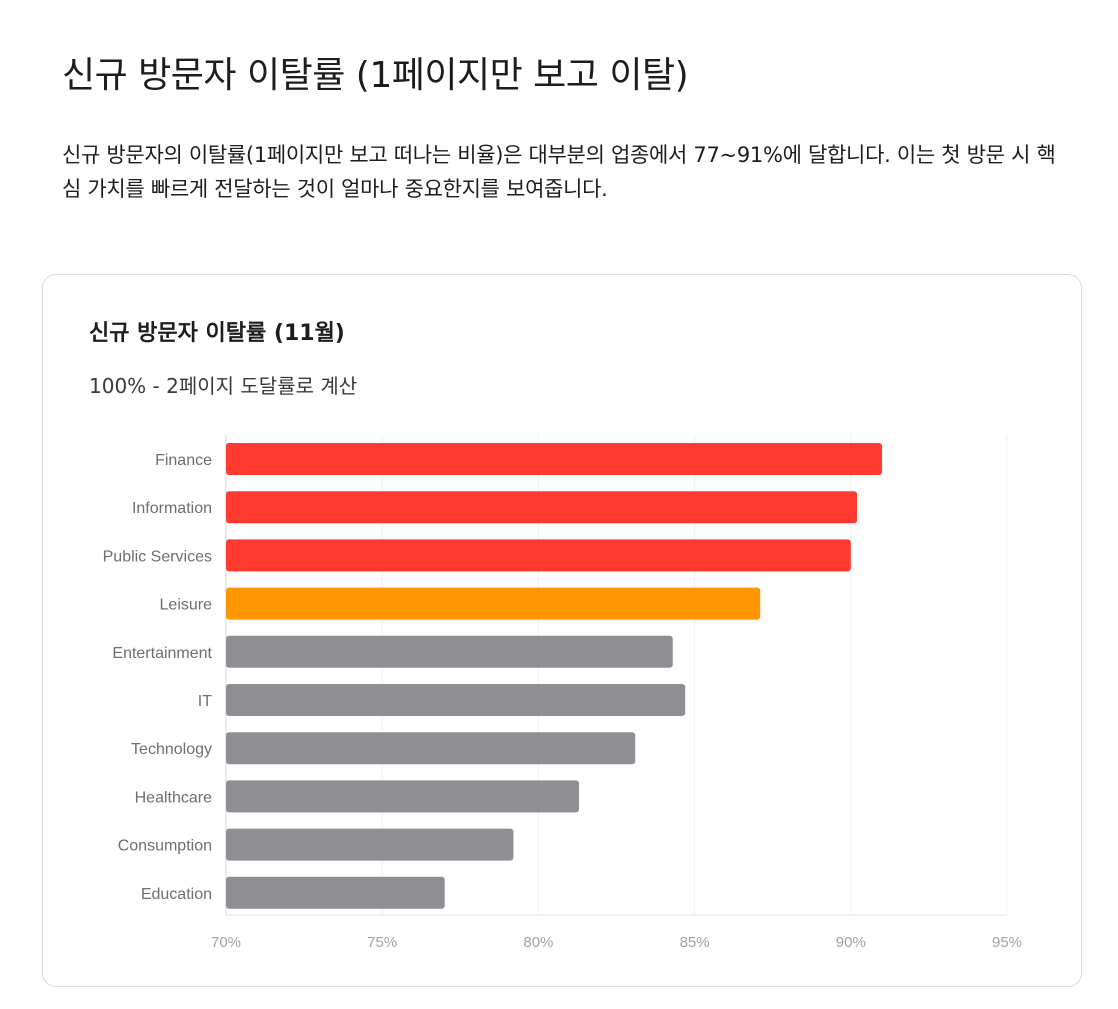  What do you see at coordinates (554, 459) in the screenshot?
I see `bar-finance` at bounding box center [554, 459].